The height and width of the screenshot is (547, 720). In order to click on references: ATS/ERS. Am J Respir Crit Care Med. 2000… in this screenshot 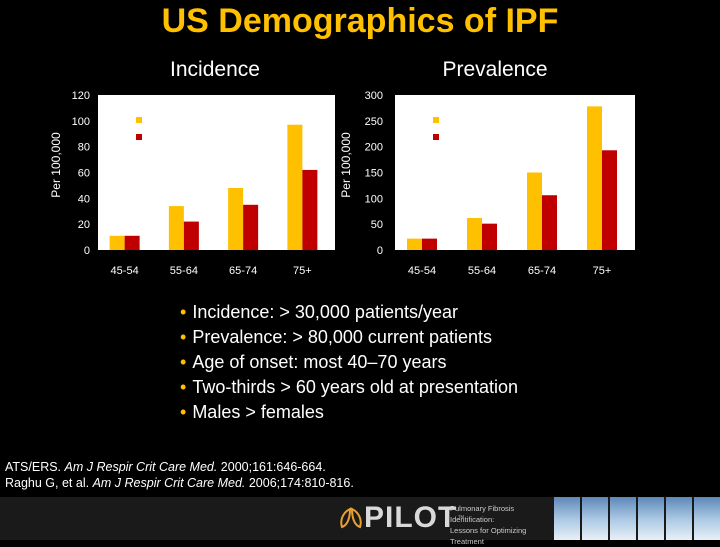, I will do `click(179, 475)`.